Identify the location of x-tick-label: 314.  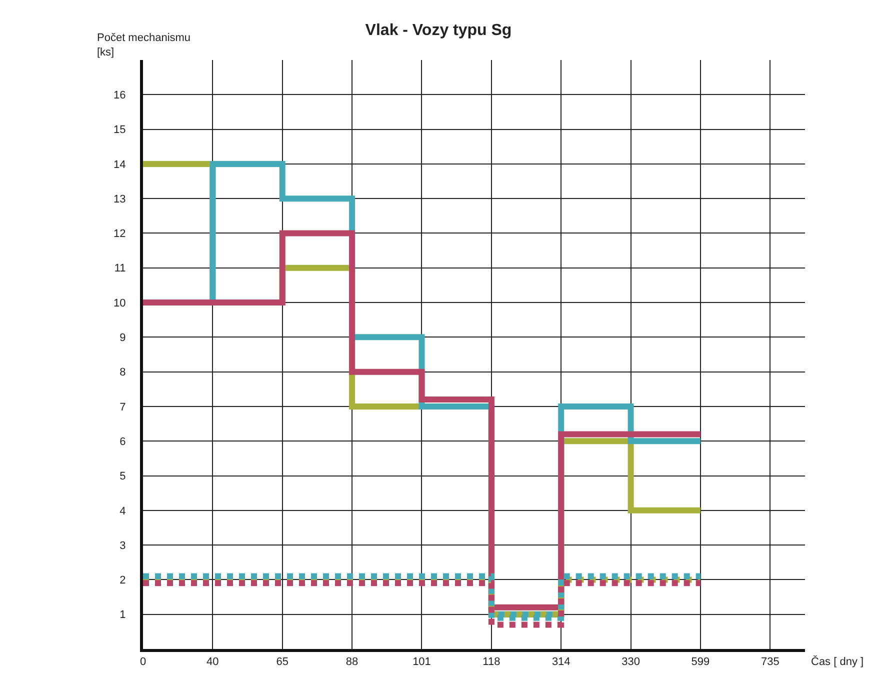
(561, 662).